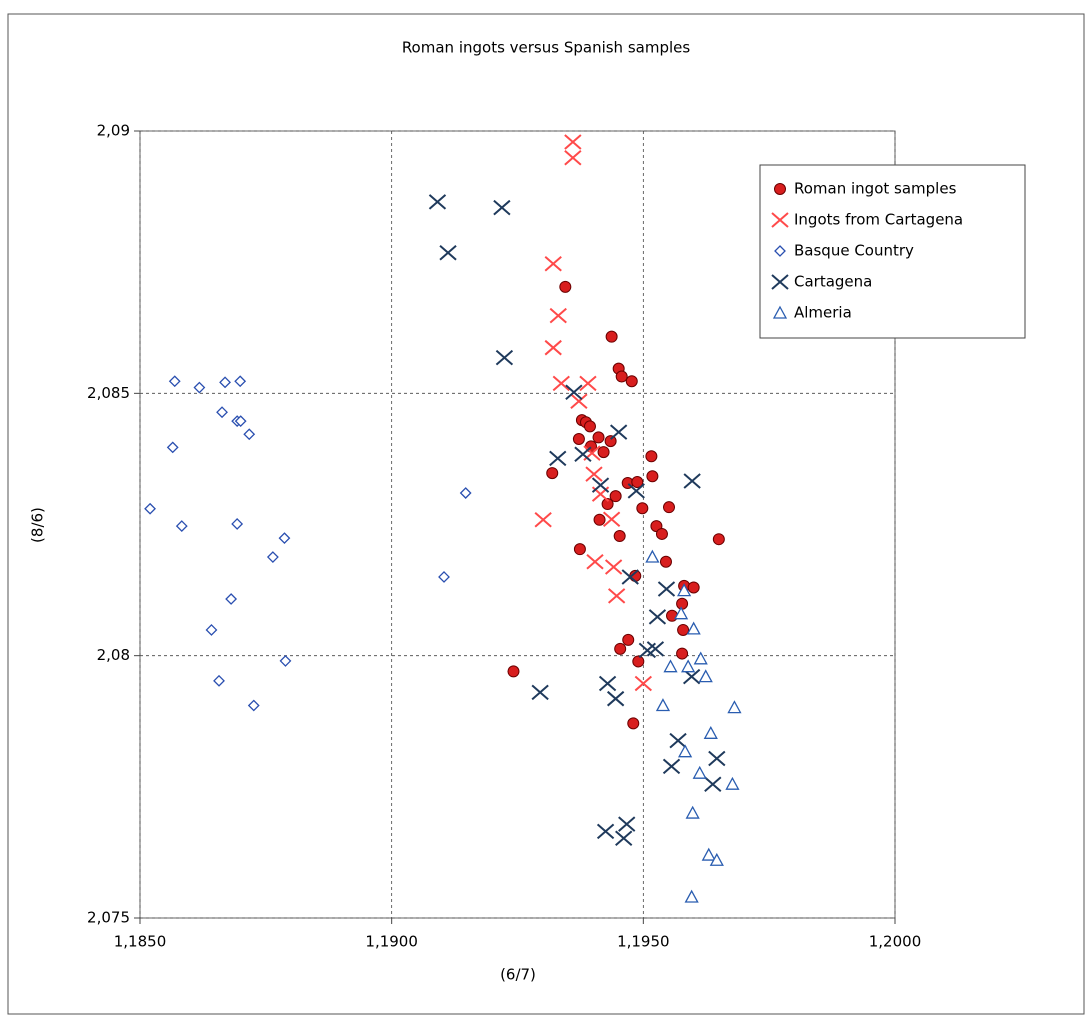 This screenshot has height=1020, width=1087. Describe the element at coordinates (108, 393) in the screenshot. I see `y-tick-label: 2,085` at that location.